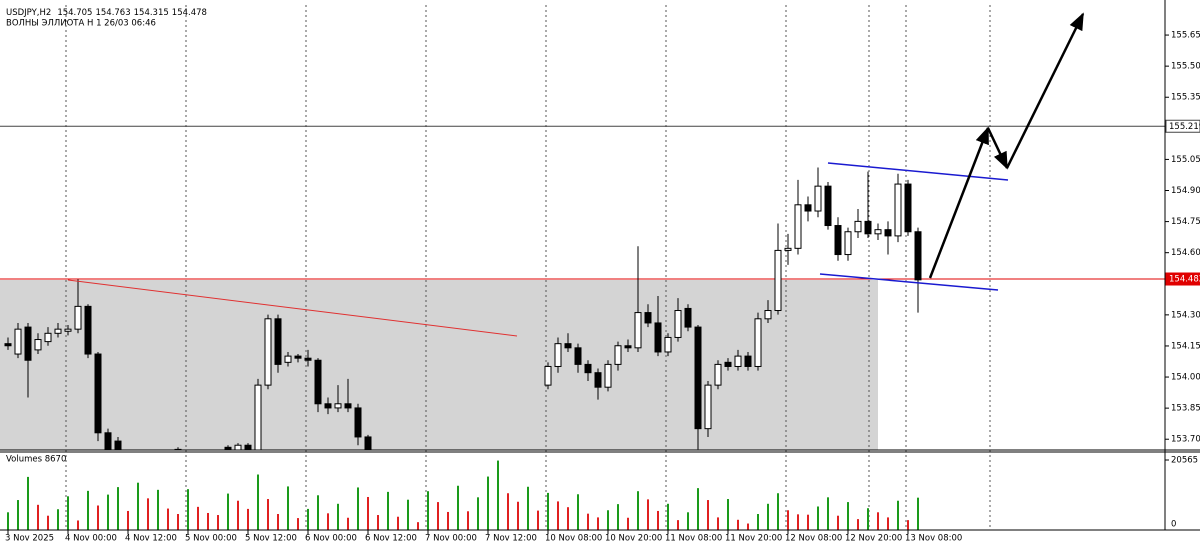 The width and height of the screenshot is (1200, 552). Describe the element at coordinates (1184, 461) in the screenshot. I see `volume-tick-label: 20565` at that location.